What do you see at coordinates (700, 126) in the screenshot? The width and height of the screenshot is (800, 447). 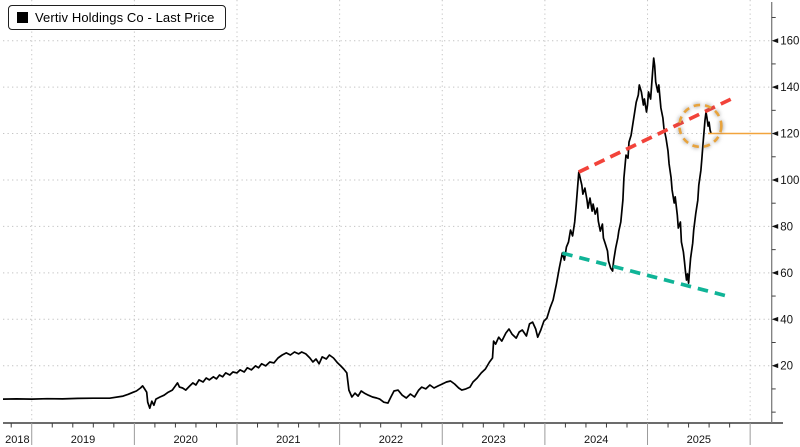 I see `breakout-circle-icon` at bounding box center [700, 126].